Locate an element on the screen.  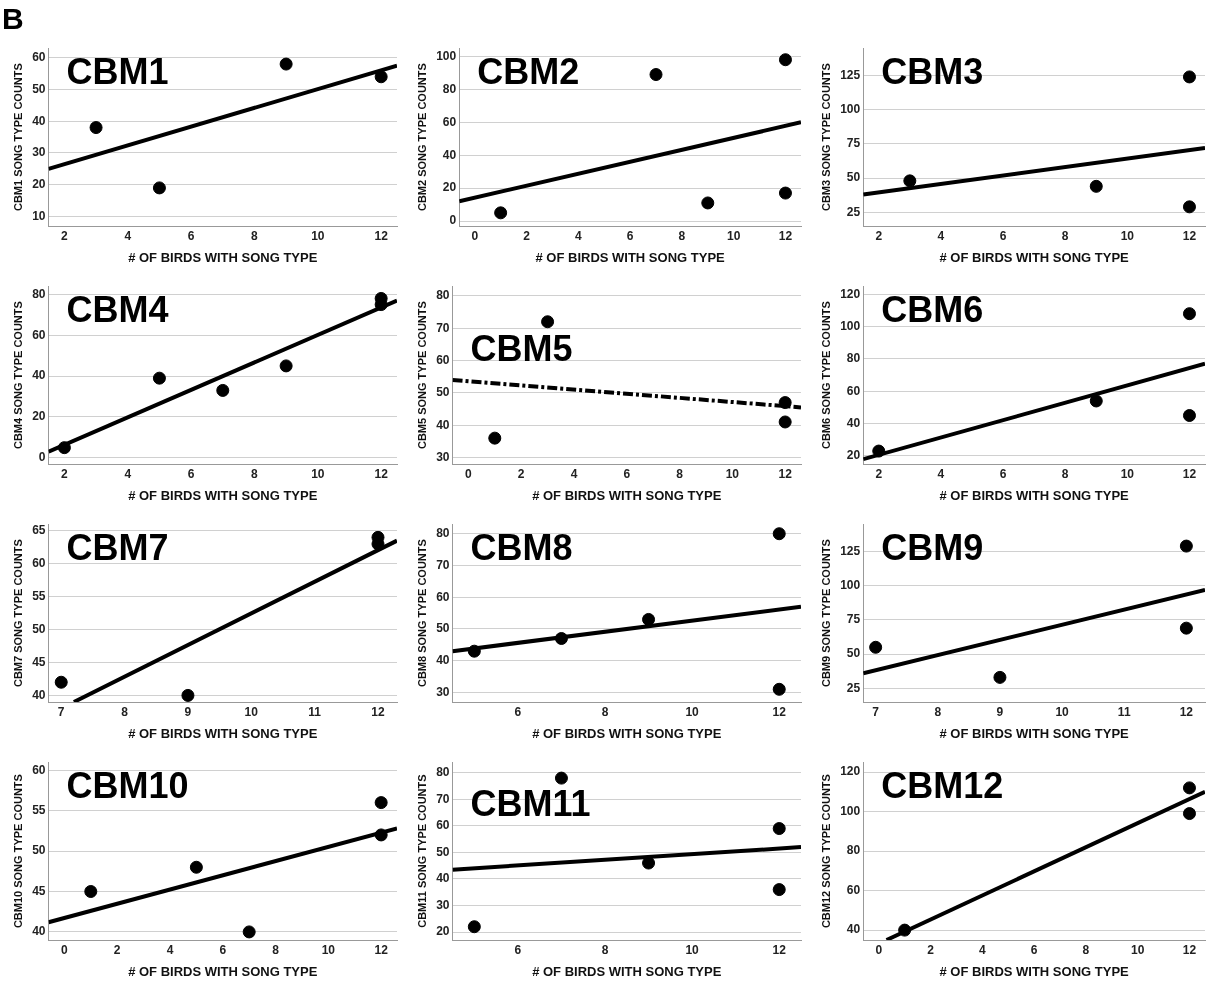
y-tick-label: 0 is located at coordinates (42, 457).